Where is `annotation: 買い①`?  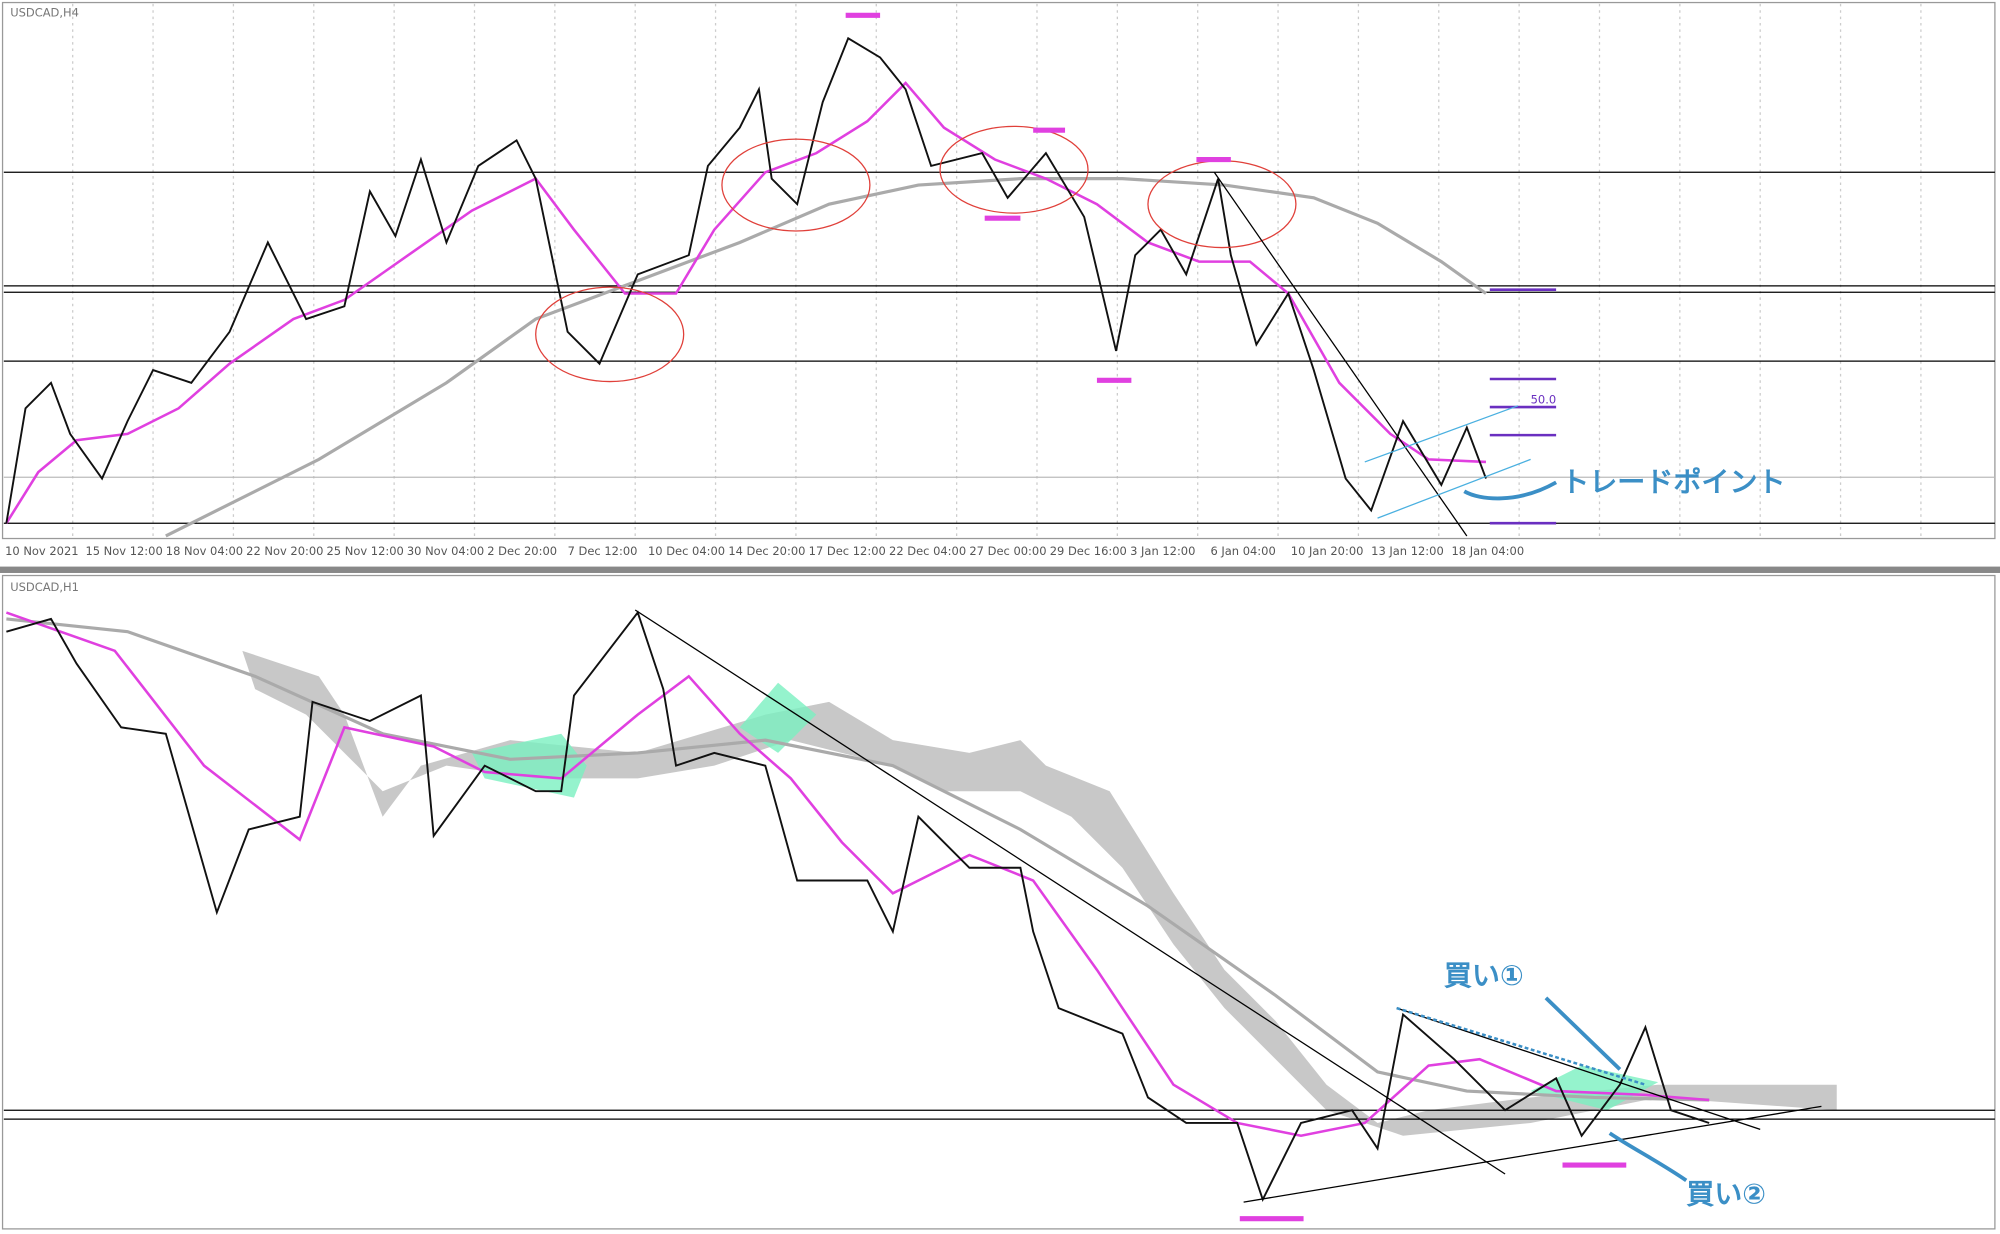 annotation: 買い① is located at coordinates (1484, 975).